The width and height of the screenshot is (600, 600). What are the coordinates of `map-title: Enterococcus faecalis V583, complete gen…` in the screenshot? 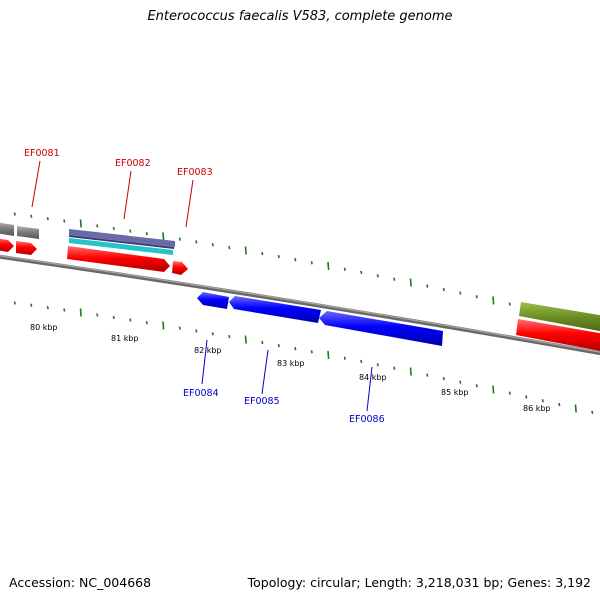 It's located at (300, 16).